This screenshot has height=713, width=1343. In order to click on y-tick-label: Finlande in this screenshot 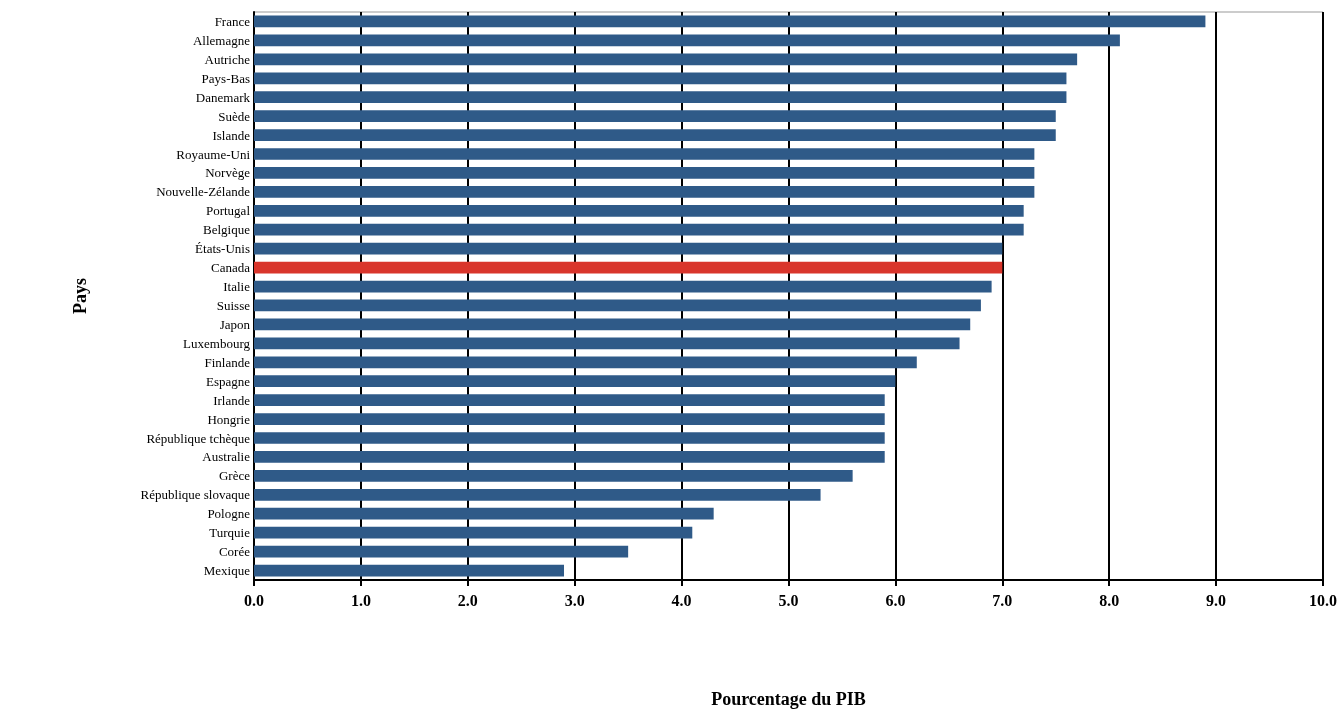, I will do `click(227, 362)`.